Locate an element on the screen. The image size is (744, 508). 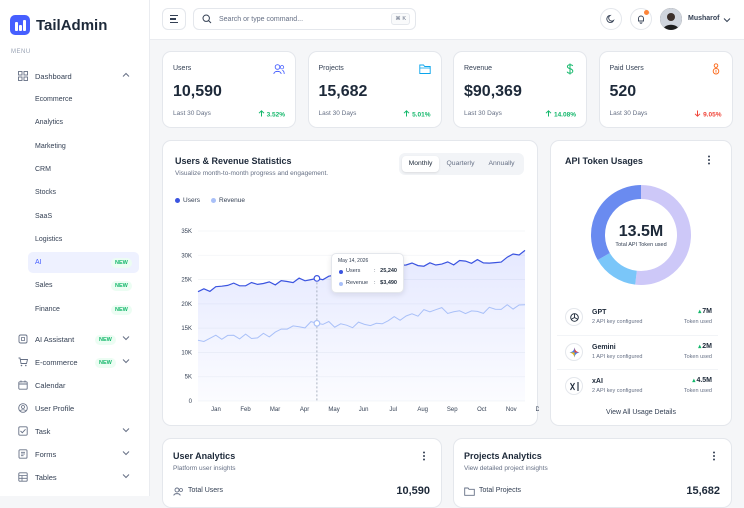
stat-change-value: 5.01% is located at coordinates (421, 115).